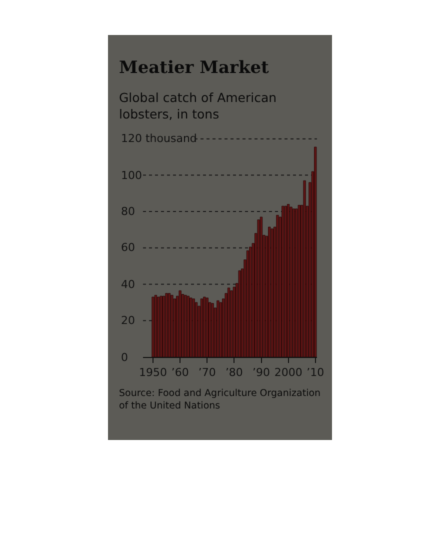  Describe the element at coordinates (153, 373) in the screenshot. I see `x-tick-label: 1950` at that location.